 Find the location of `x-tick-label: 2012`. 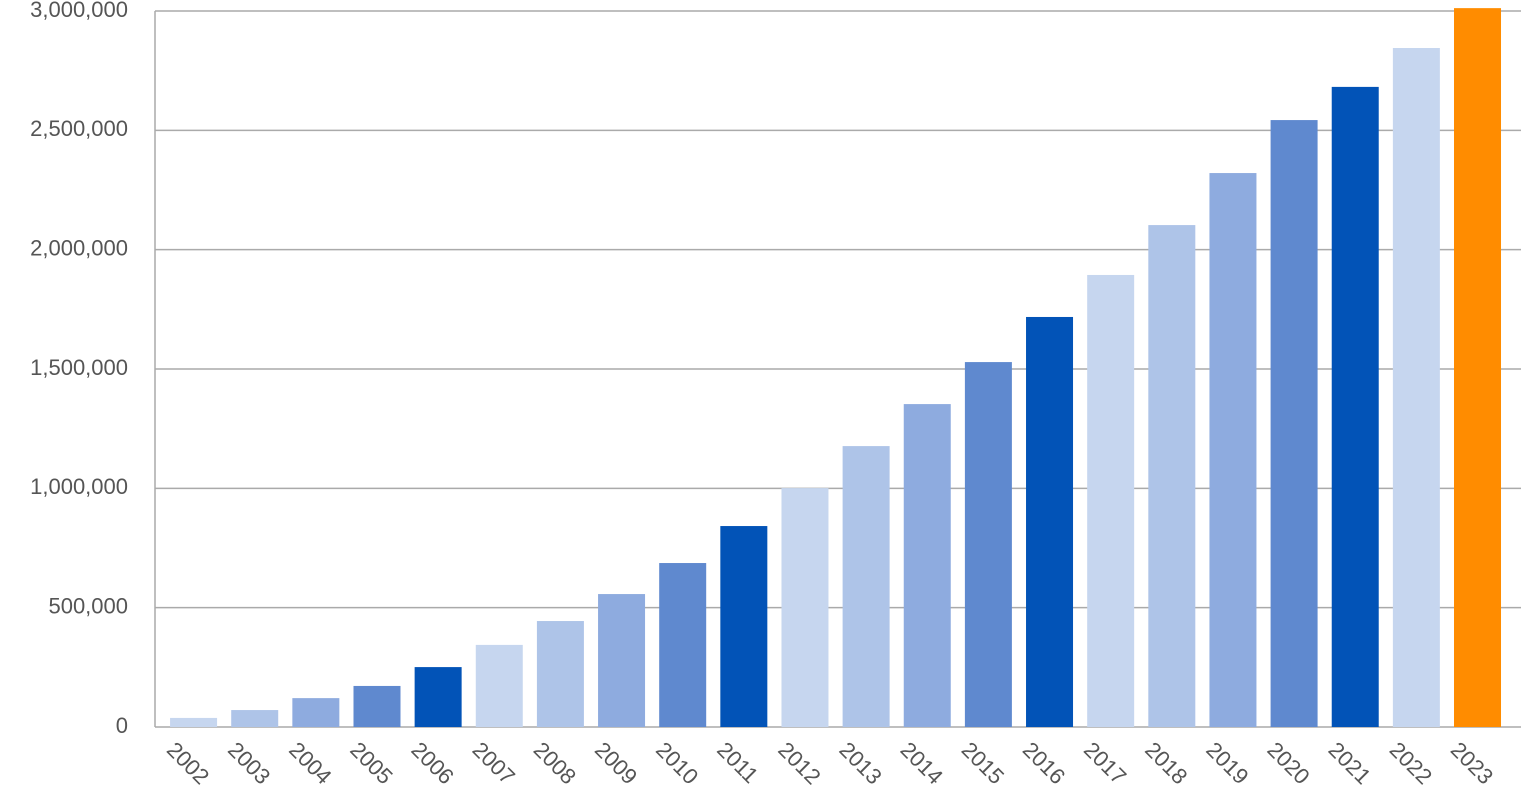

x-tick-label: 2012 is located at coordinates (799, 763).